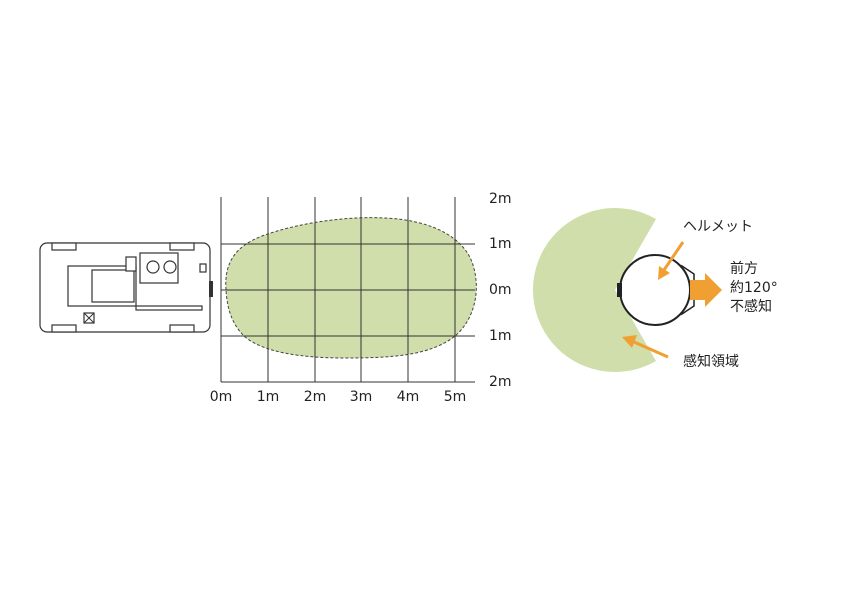  I want to click on y-labels: 2m 1m 0m 1m 2m, so click(500, 290).